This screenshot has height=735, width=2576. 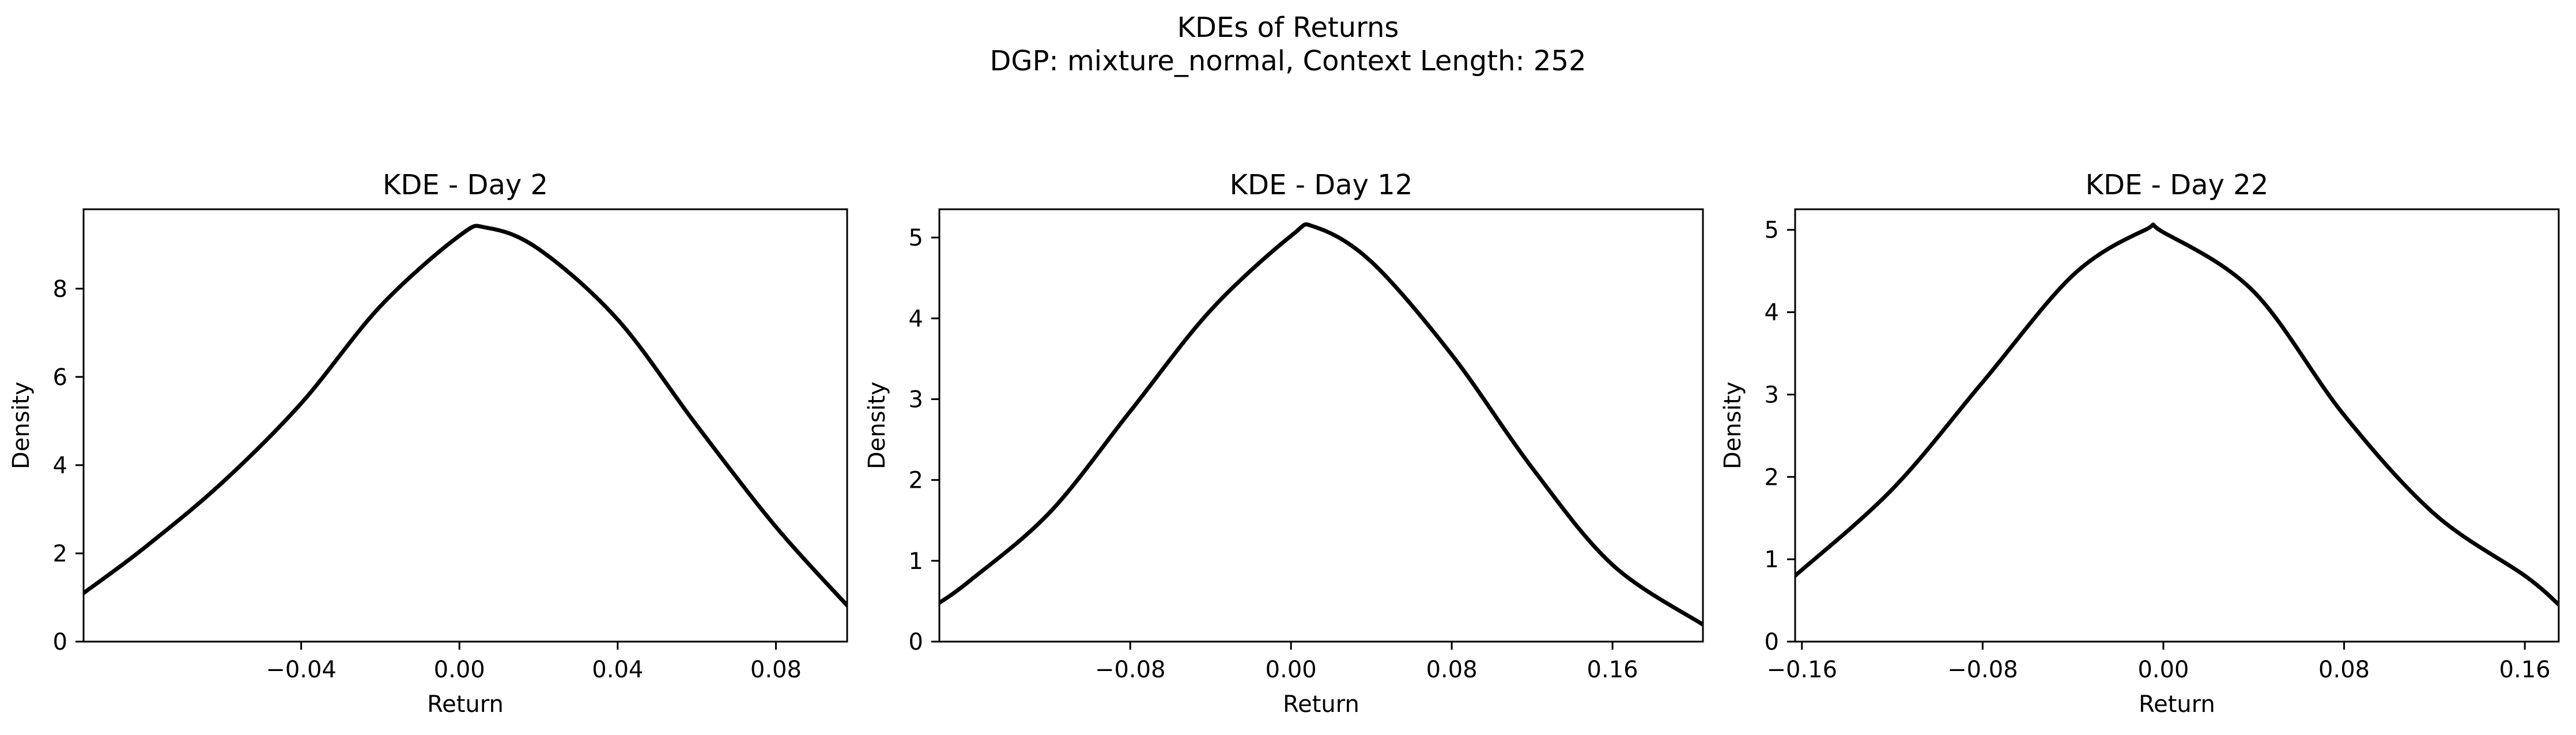 What do you see at coordinates (1288, 28) in the screenshot?
I see `figure-title: KDEs of Returns` at bounding box center [1288, 28].